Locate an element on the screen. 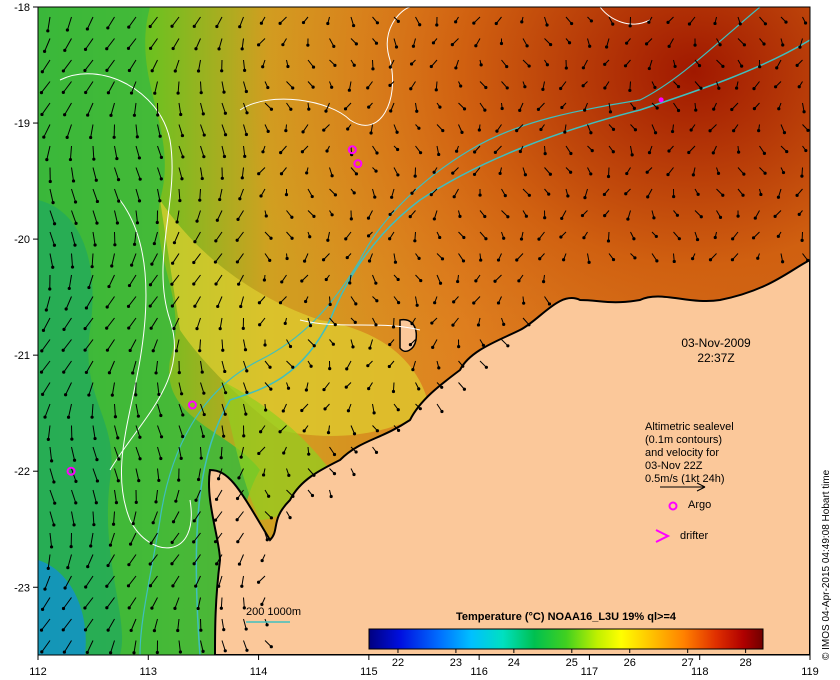 The image size is (840, 680). lon-tick-label: 112 is located at coordinates (38, 672).